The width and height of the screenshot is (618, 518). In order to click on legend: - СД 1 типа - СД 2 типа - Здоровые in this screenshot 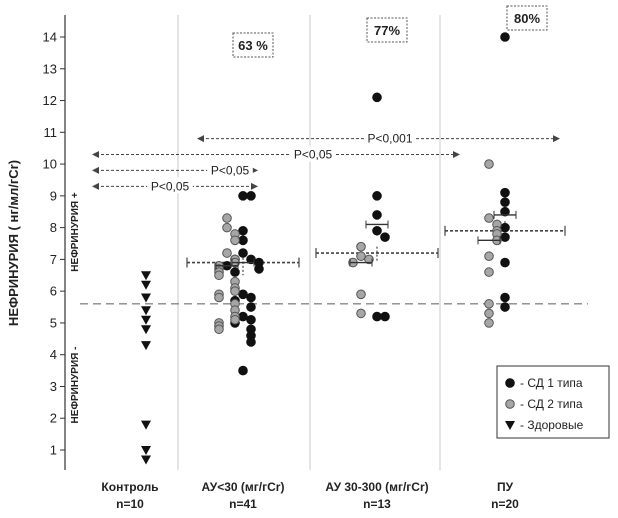, I will do `click(553, 402)`.